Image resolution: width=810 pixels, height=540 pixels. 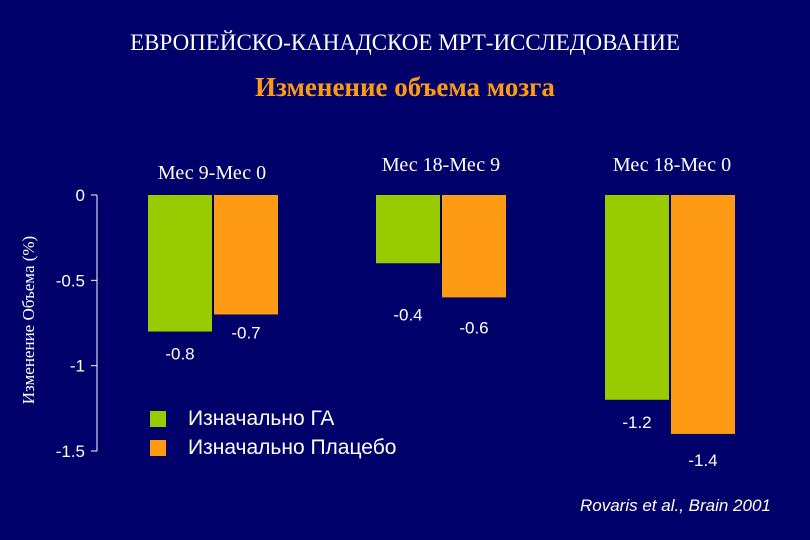 What do you see at coordinates (158, 447) in the screenshot?
I see `legend-swatch-placebo` at bounding box center [158, 447].